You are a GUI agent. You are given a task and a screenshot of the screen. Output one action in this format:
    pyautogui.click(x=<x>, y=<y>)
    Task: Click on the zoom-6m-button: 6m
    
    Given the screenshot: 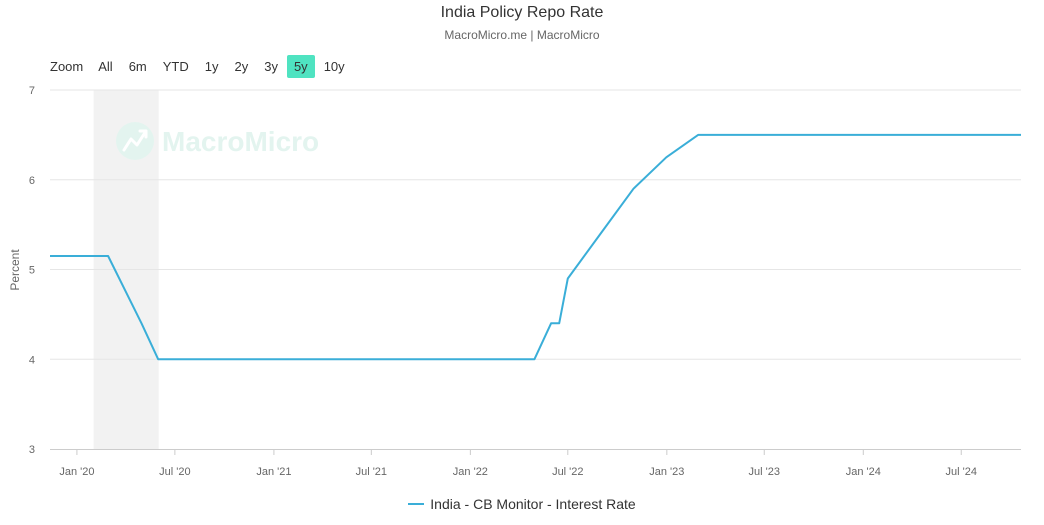 What is the action you would take?
    pyautogui.click(x=137, y=66)
    